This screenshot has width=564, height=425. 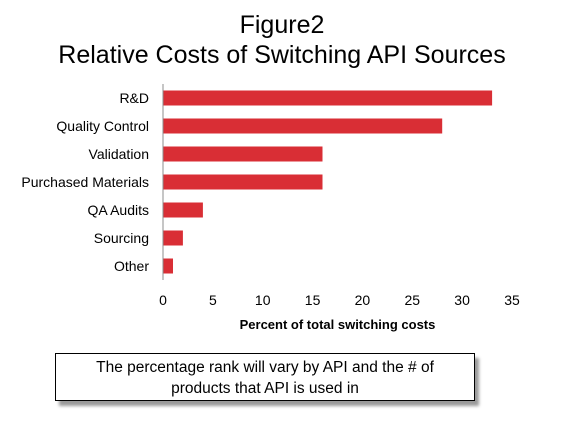 I want to click on category-label: Other, so click(x=131, y=266).